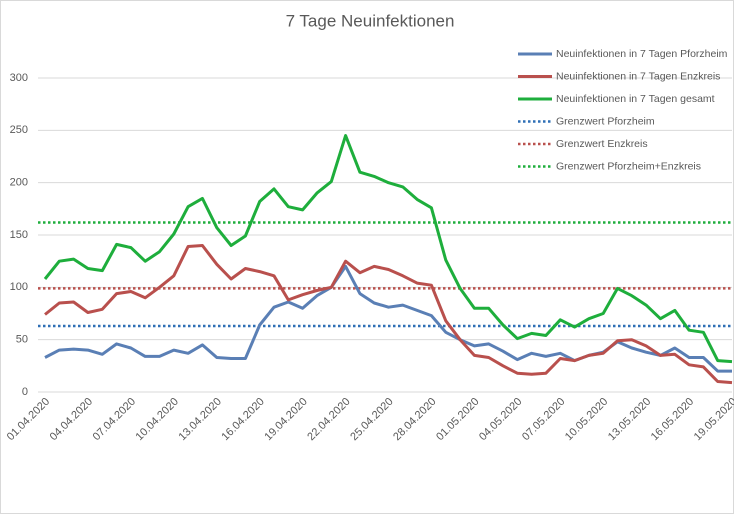 Image resolution: width=734 pixels, height=514 pixels. I want to click on y-tick-label: 200, so click(19, 183).